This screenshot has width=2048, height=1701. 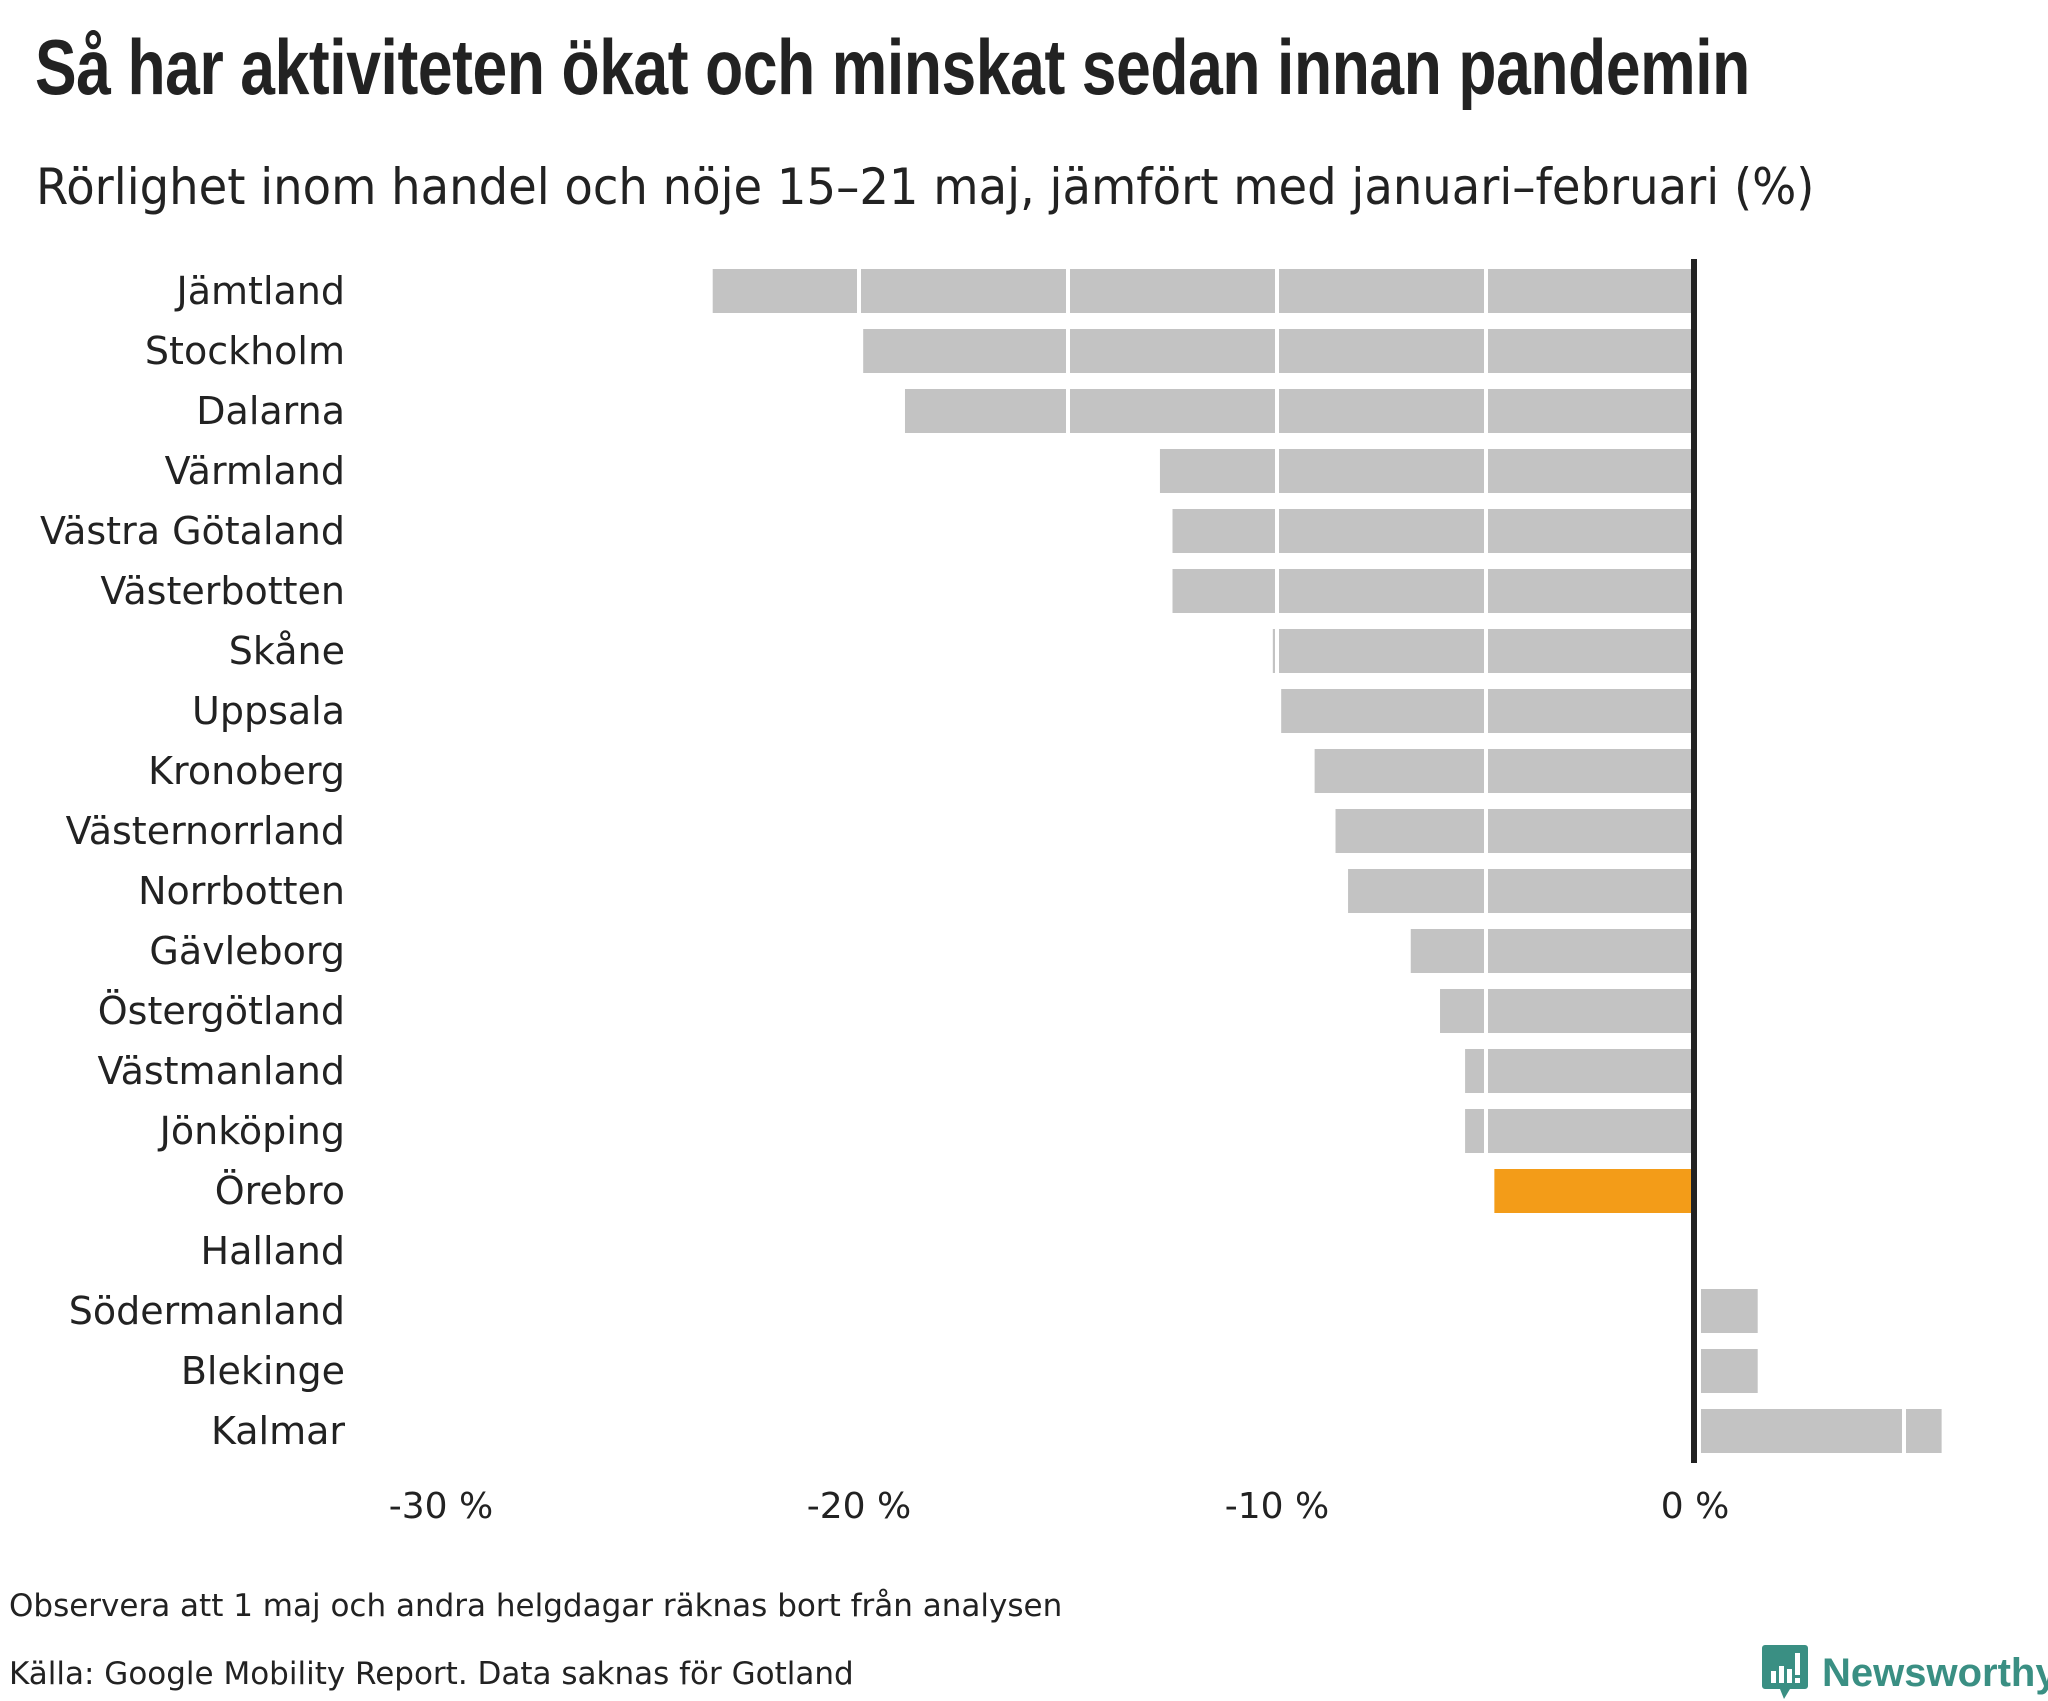 I want to click on category-label: Stockholm, so click(x=245, y=351).